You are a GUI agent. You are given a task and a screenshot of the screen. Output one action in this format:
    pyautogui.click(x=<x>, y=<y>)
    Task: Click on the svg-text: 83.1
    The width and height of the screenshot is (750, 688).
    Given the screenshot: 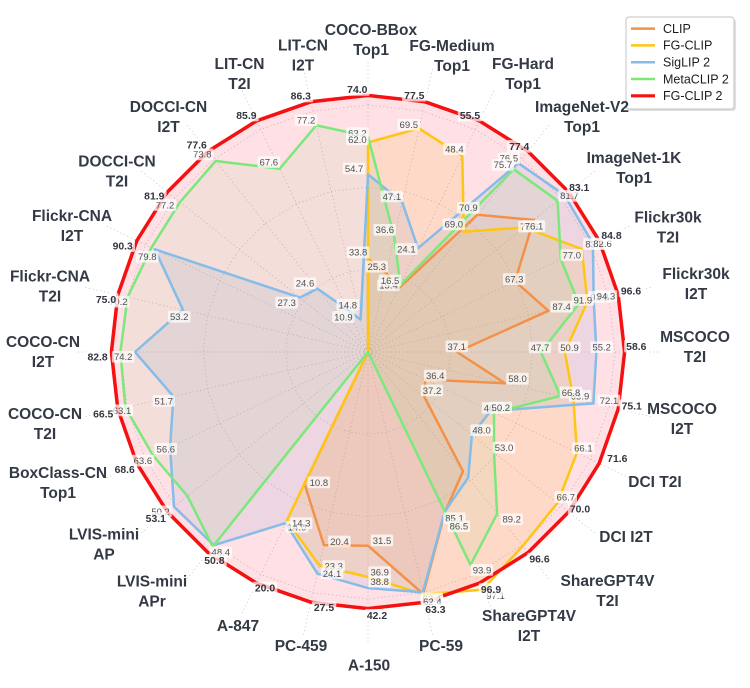 What is the action you would take?
    pyautogui.click(x=579, y=188)
    